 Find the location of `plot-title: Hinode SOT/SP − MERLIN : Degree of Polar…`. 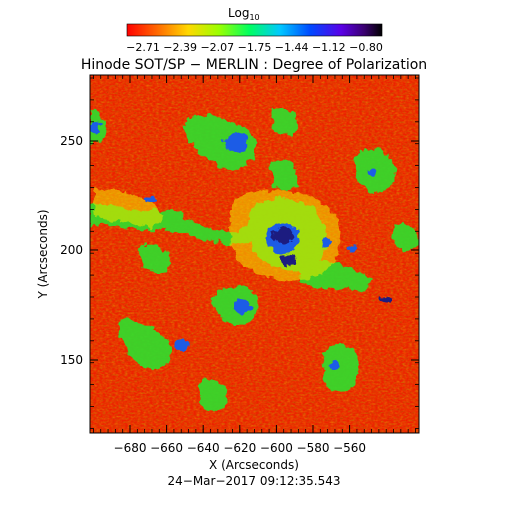

plot-title: Hinode SOT/SP − MERLIN : Degree of Polar… is located at coordinates (254, 65).